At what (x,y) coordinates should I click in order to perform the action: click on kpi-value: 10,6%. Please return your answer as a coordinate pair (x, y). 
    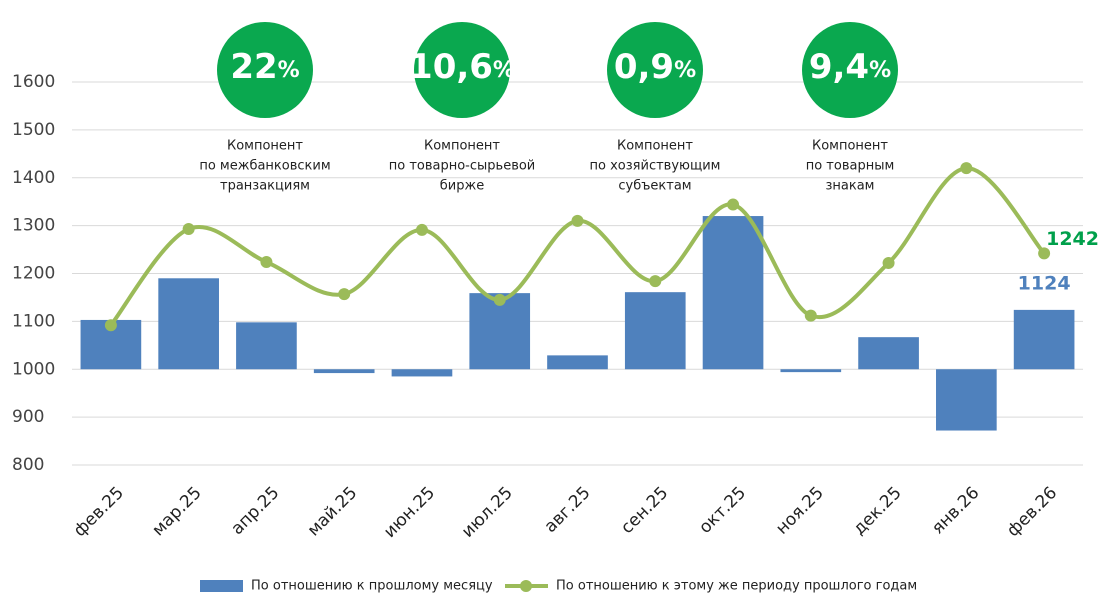
    Looking at the image, I should click on (462, 67).